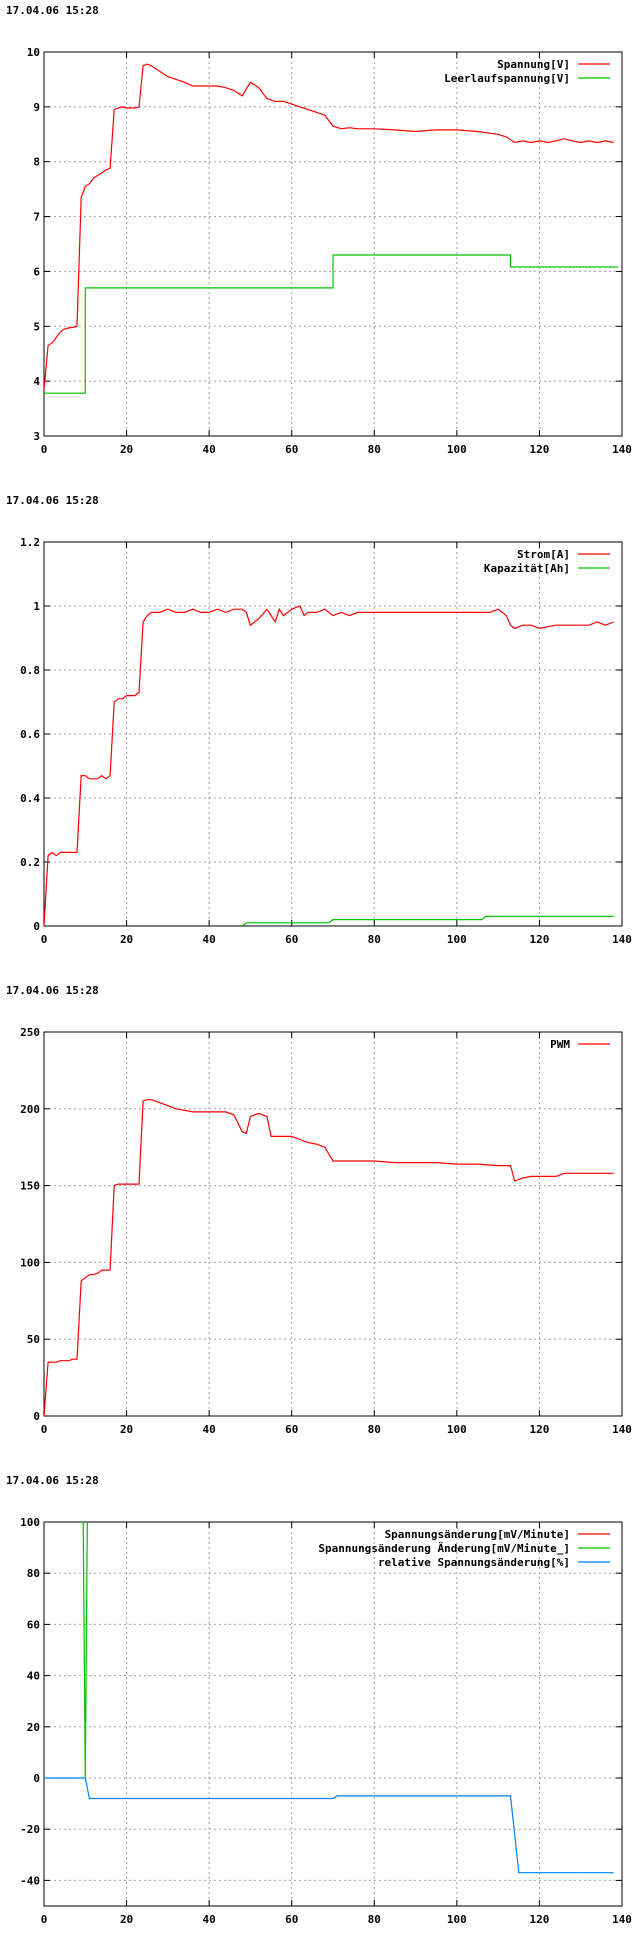 The height and width of the screenshot is (1960, 640). I want to click on y-tick-label: 6, so click(36, 271).